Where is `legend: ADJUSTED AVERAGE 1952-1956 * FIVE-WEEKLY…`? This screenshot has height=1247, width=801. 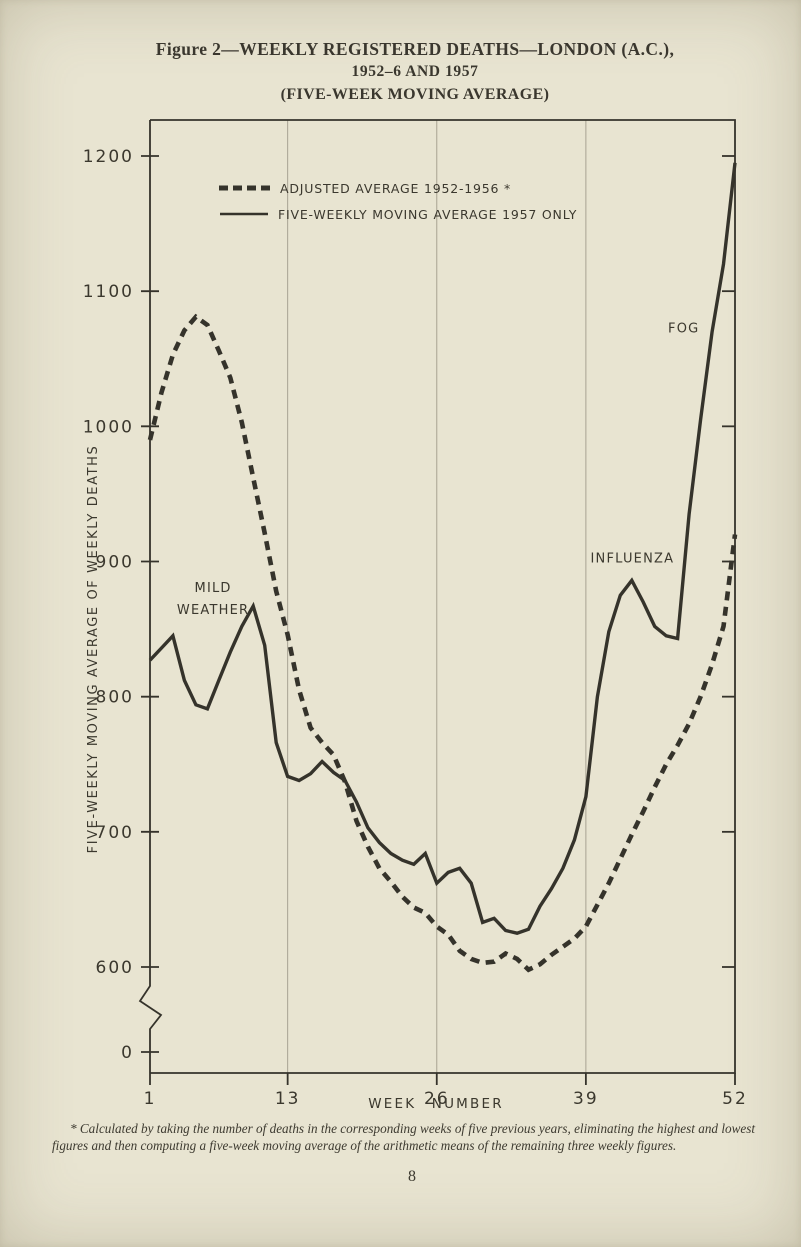 legend: ADJUSTED AVERAGE 1952-1956 * FIVE-WEEKLY… is located at coordinates (398, 201).